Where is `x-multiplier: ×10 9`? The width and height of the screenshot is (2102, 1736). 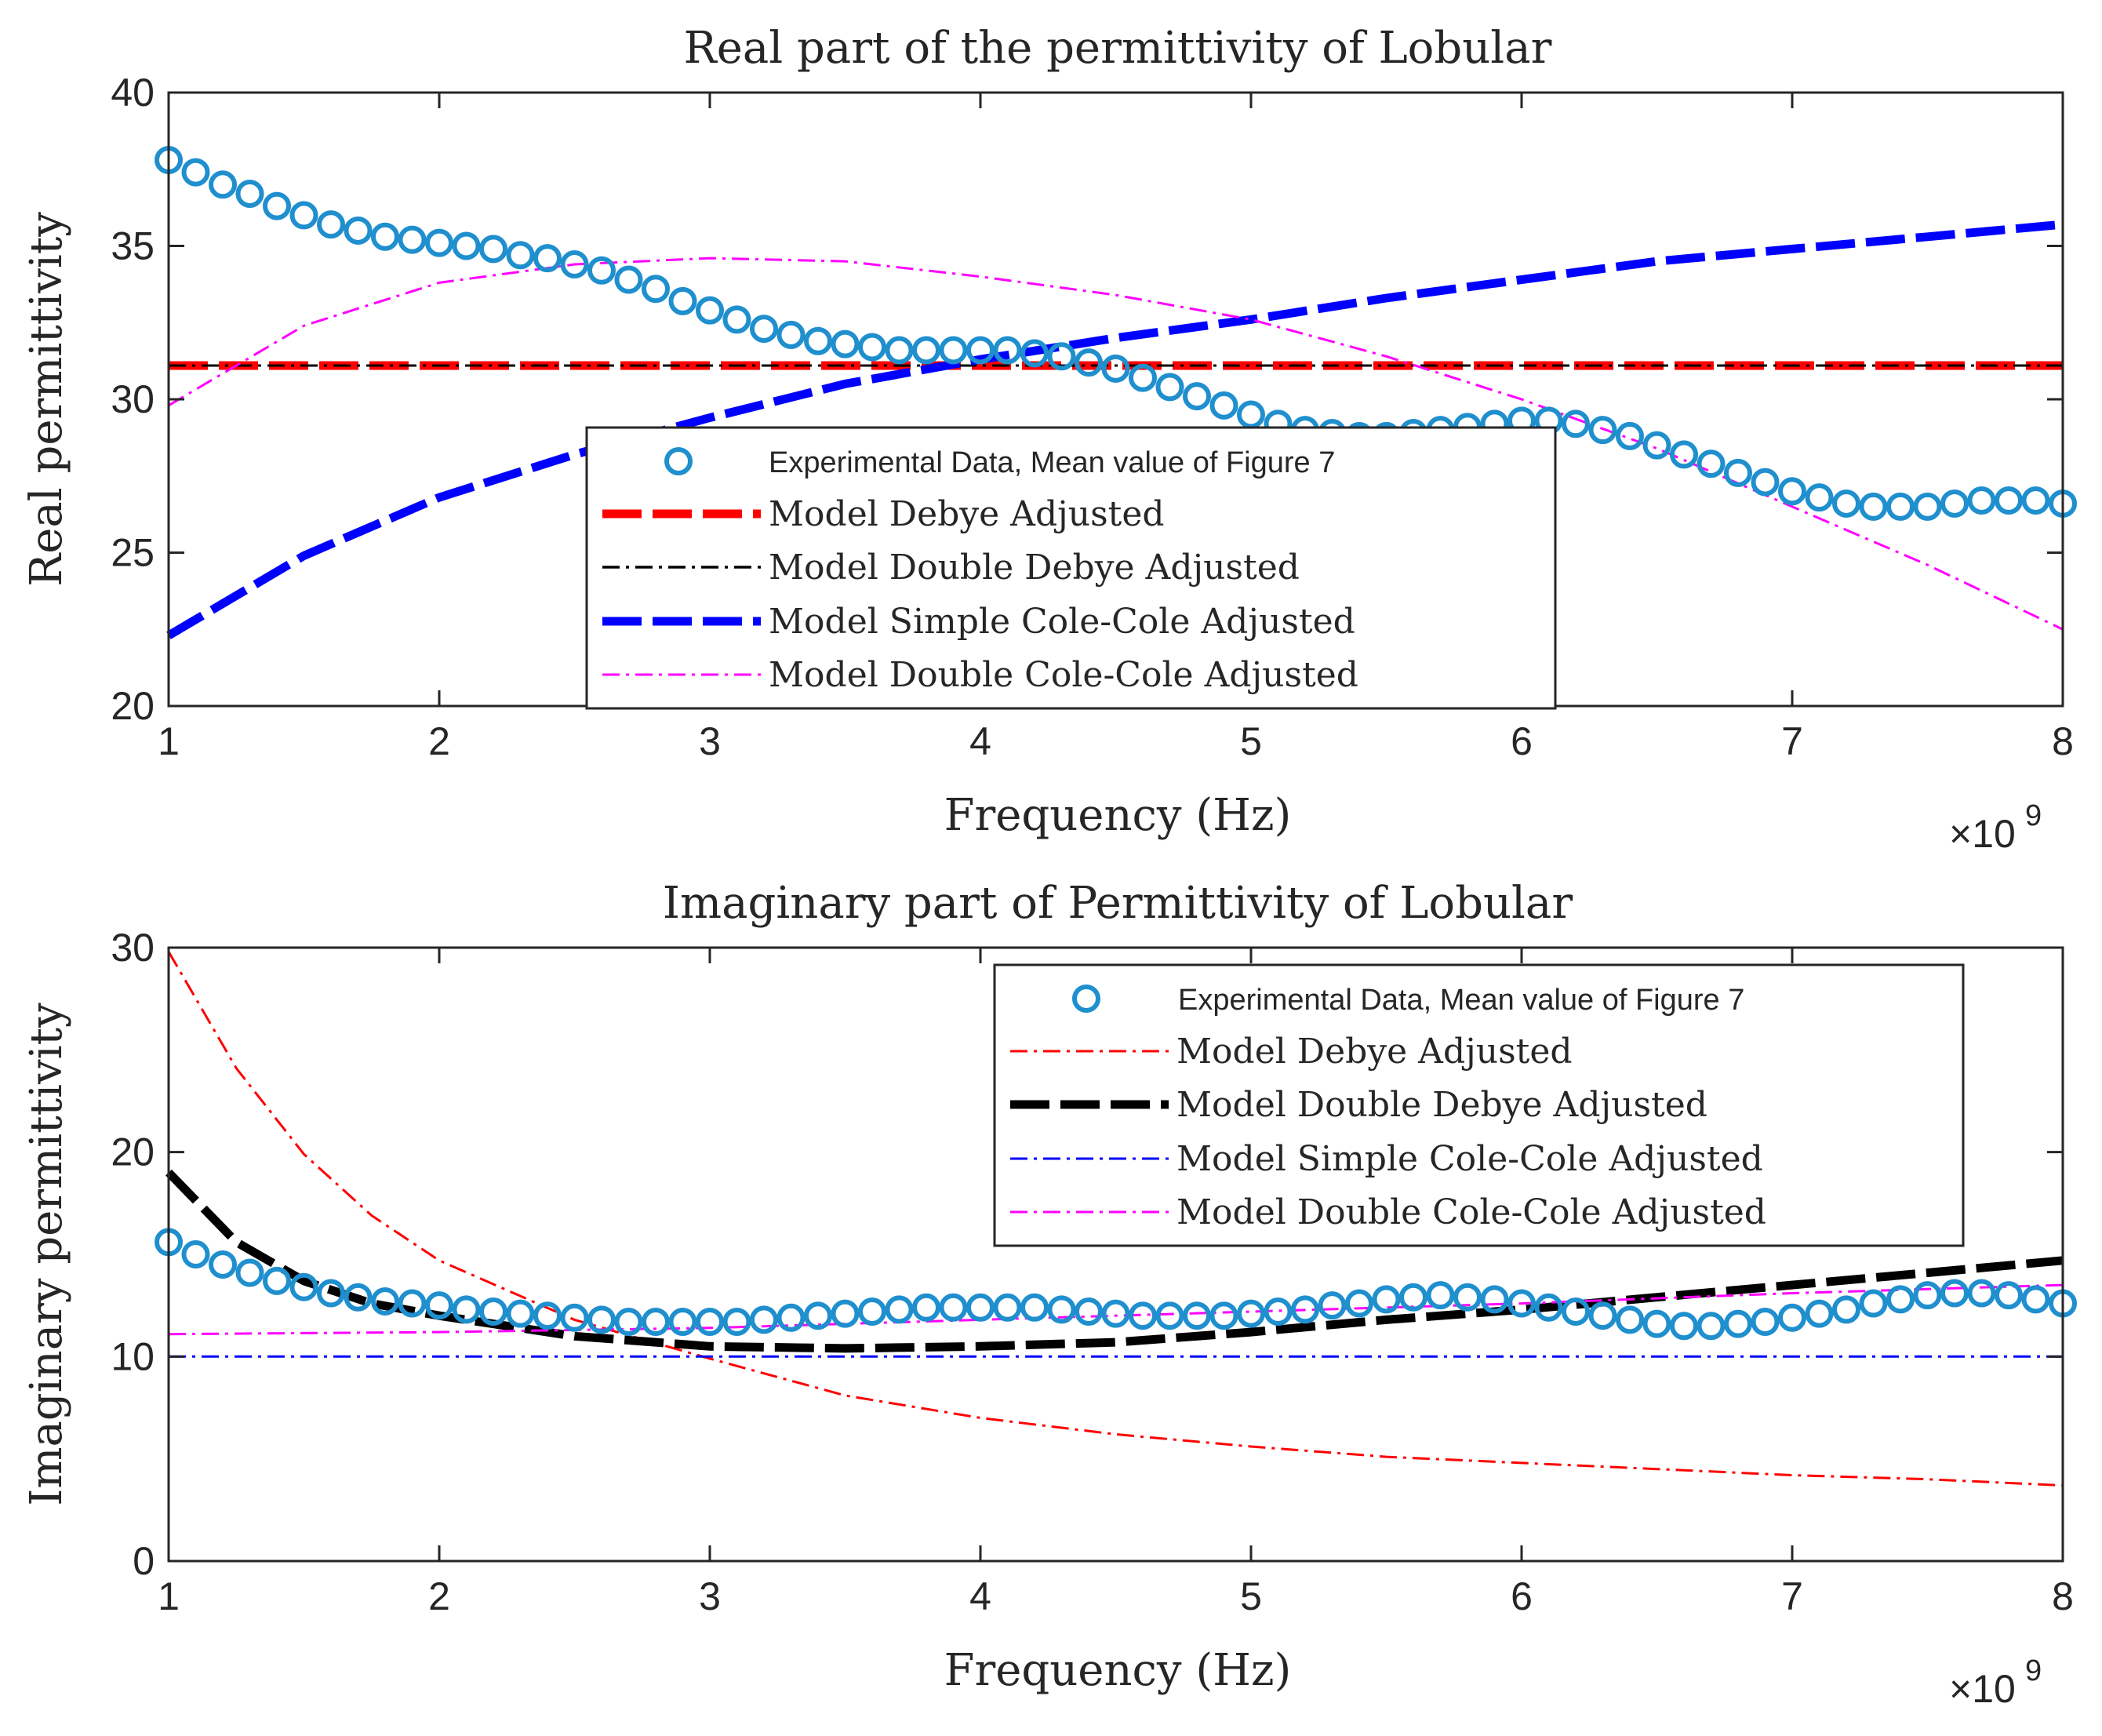
x-multiplier: ×10 9 is located at coordinates (1995, 827).